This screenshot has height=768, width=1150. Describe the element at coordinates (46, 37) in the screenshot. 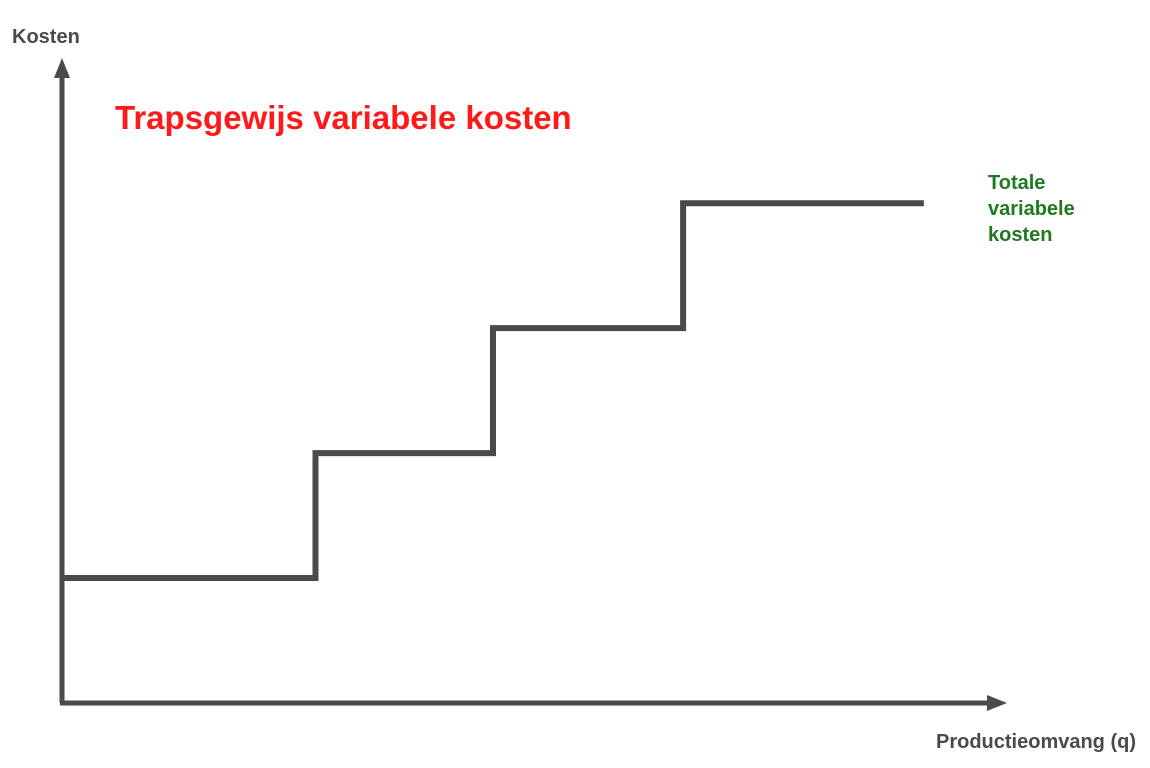

I see `y-axis-label: Kosten` at that location.